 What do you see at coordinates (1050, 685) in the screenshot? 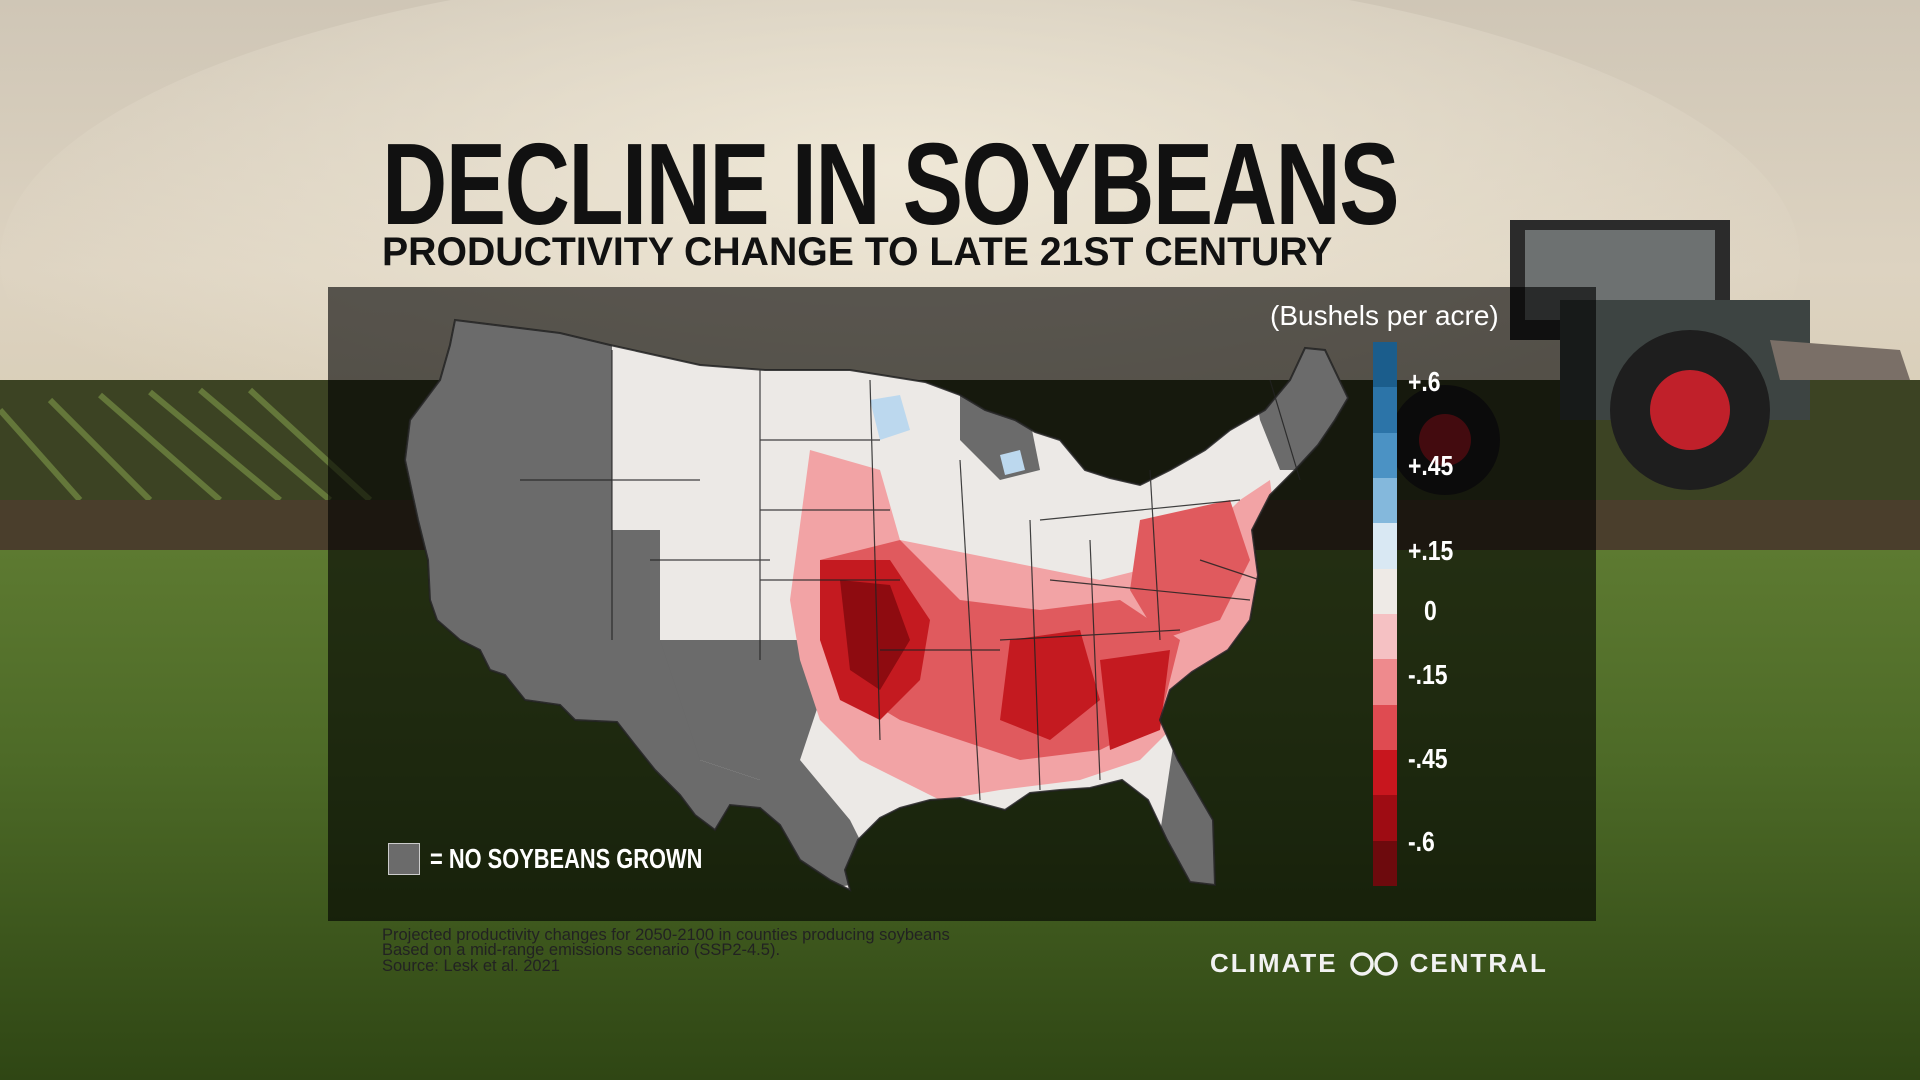
I see `region-strong-red-south` at bounding box center [1050, 685].